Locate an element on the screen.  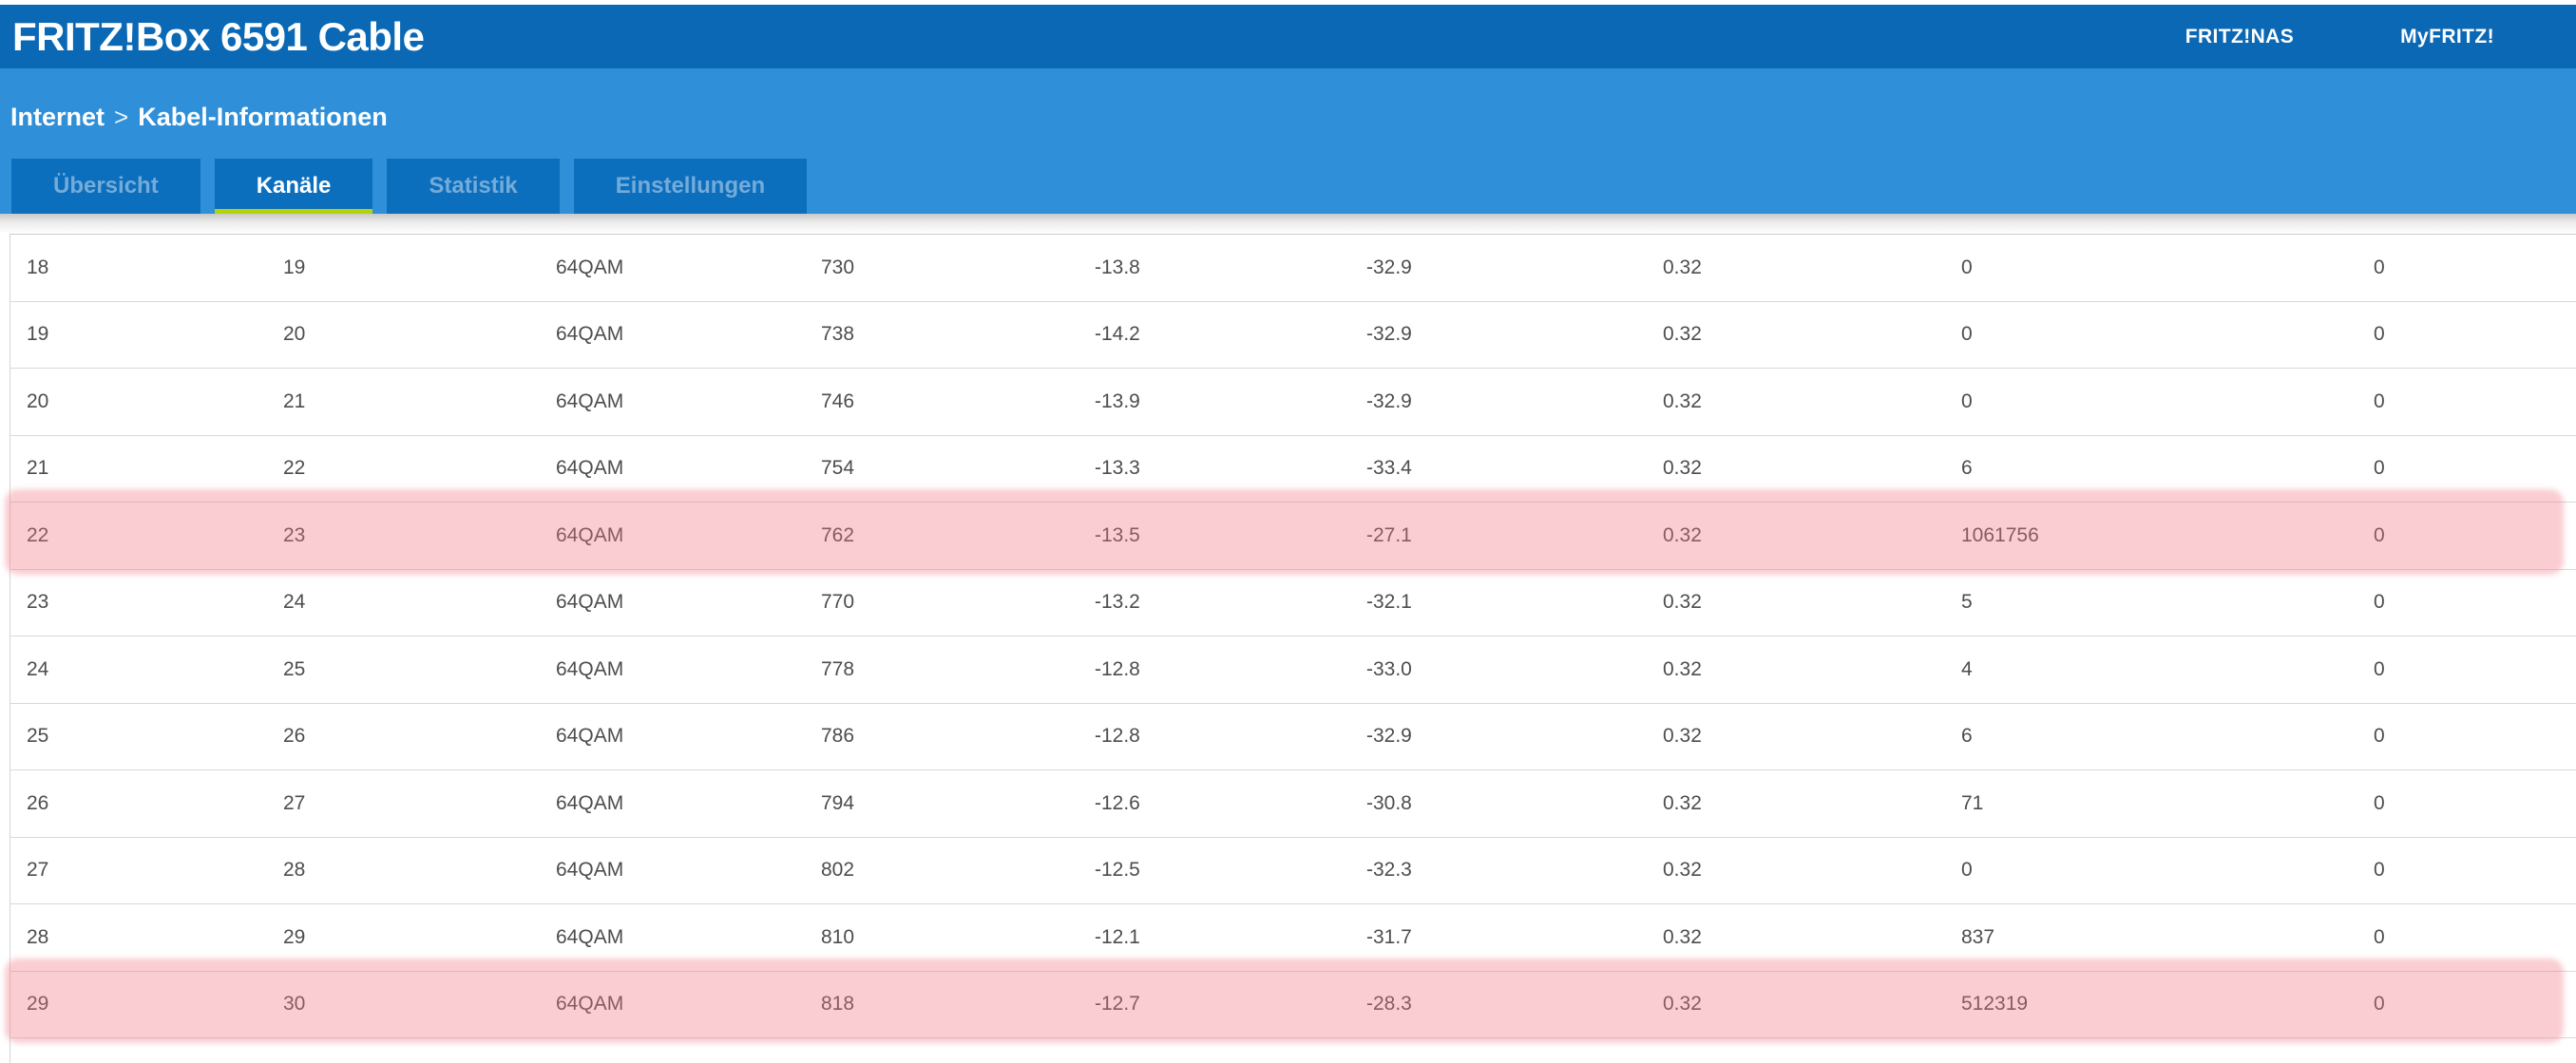
table-row: 21 22 64QAM 754 -13.3 -33.4 0.32 6 0 is located at coordinates (1293, 469).